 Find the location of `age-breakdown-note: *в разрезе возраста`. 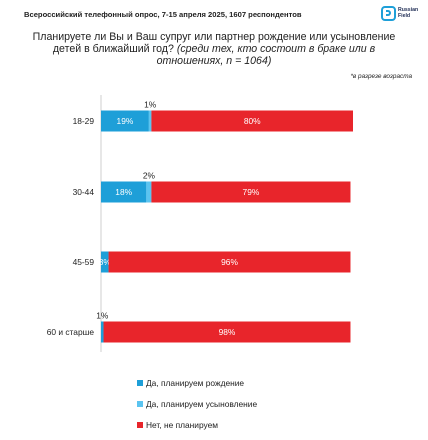

age-breakdown-note: *в разрезе возраста is located at coordinates (381, 76).